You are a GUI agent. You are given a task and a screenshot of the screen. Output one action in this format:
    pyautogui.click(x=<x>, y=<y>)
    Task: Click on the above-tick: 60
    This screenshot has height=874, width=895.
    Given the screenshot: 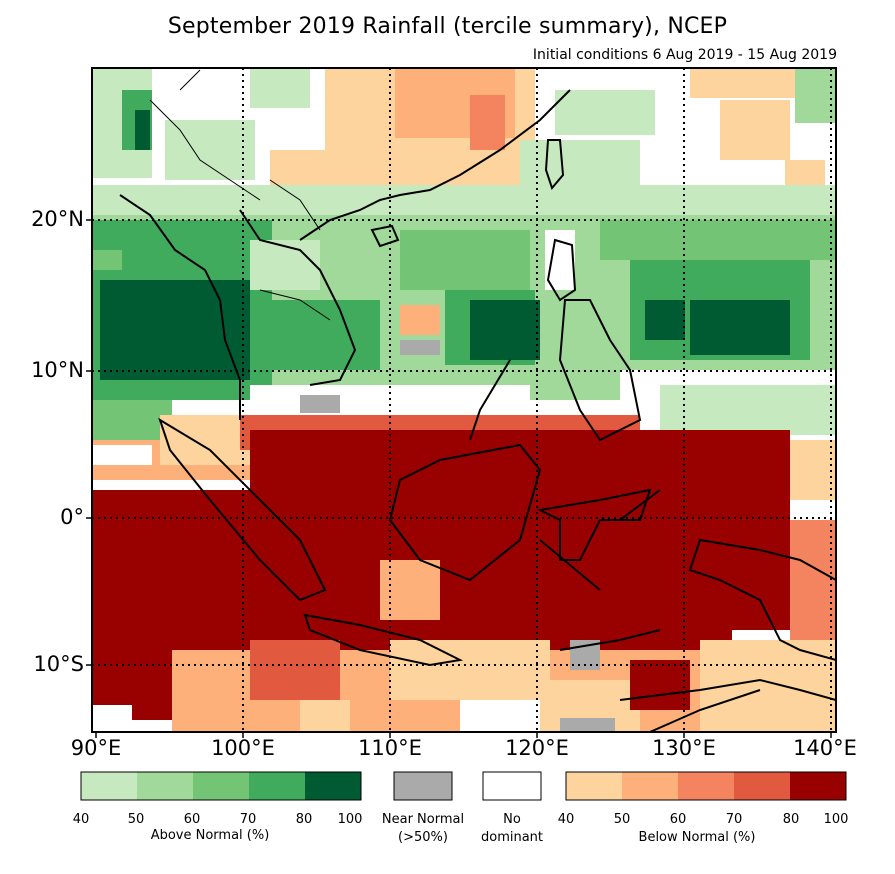 What is the action you would take?
    pyautogui.click(x=192, y=819)
    